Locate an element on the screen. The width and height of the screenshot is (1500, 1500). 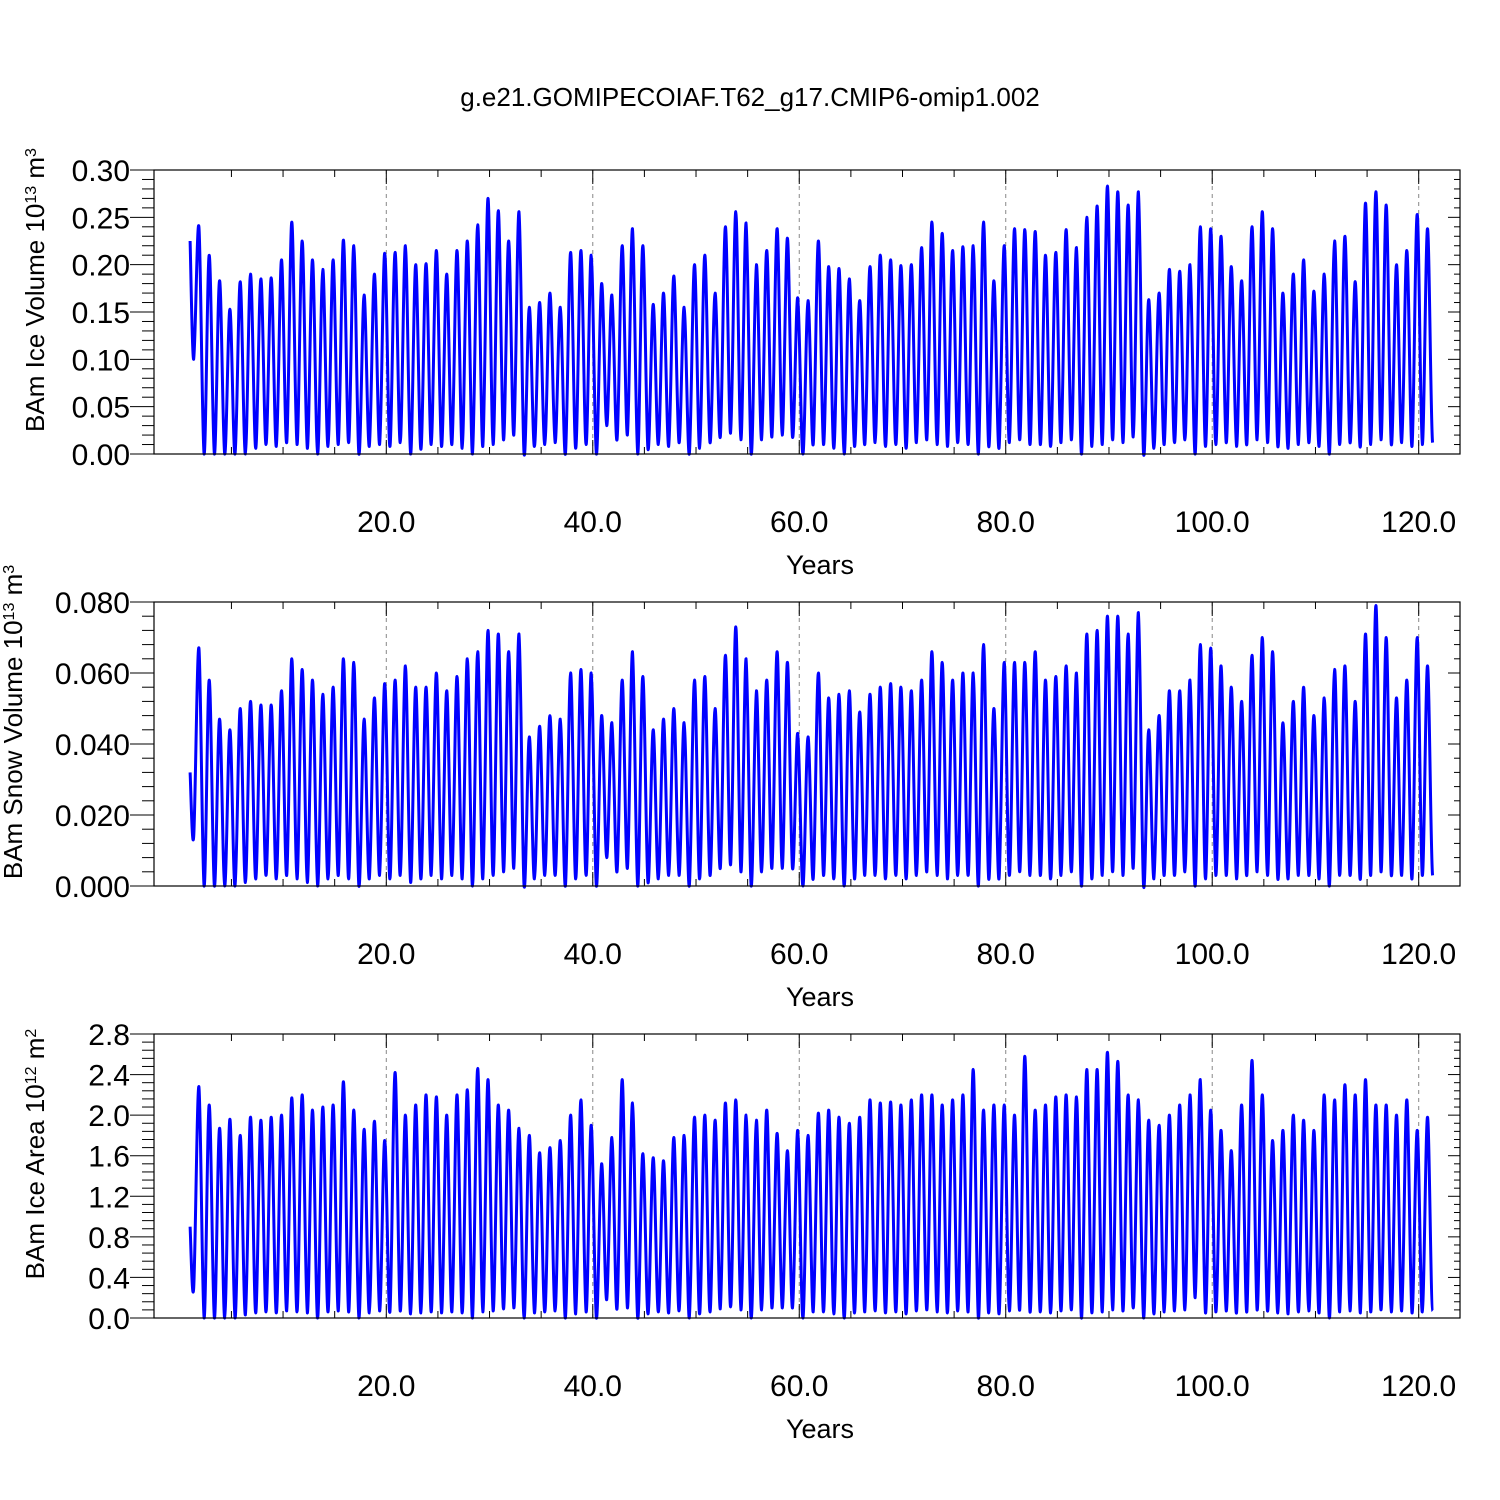
y-tick-label: 0.05 is located at coordinates (101, 408).